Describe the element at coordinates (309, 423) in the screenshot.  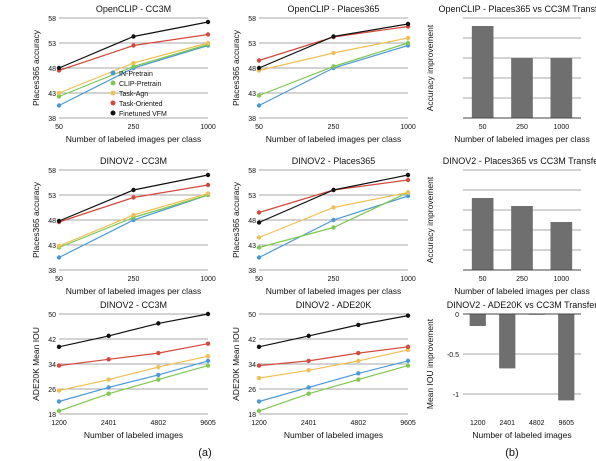
I see `x-tick-label: 2401` at that location.